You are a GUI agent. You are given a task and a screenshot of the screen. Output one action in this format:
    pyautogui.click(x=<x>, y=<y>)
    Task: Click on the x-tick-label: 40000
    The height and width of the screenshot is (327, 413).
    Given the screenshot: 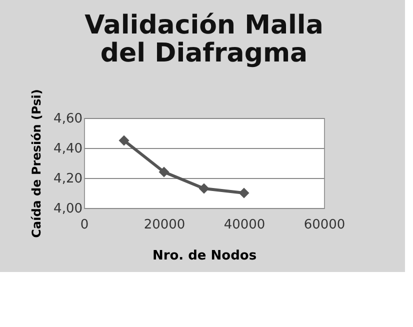 What is the action you would take?
    pyautogui.click(x=245, y=225)
    